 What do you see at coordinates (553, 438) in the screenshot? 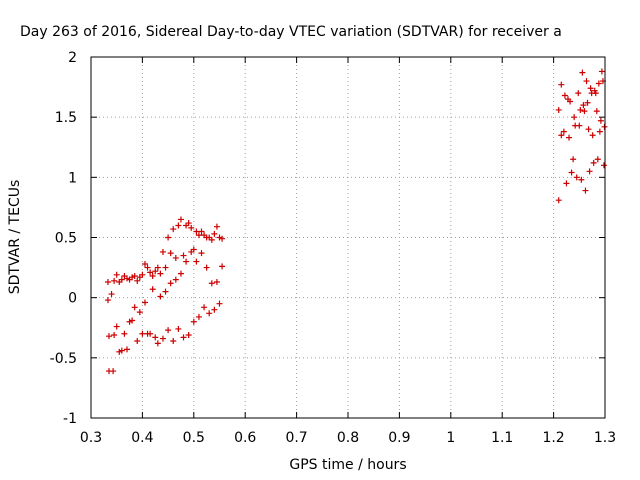
I see `x-tick-label: 1.2` at bounding box center [553, 438].